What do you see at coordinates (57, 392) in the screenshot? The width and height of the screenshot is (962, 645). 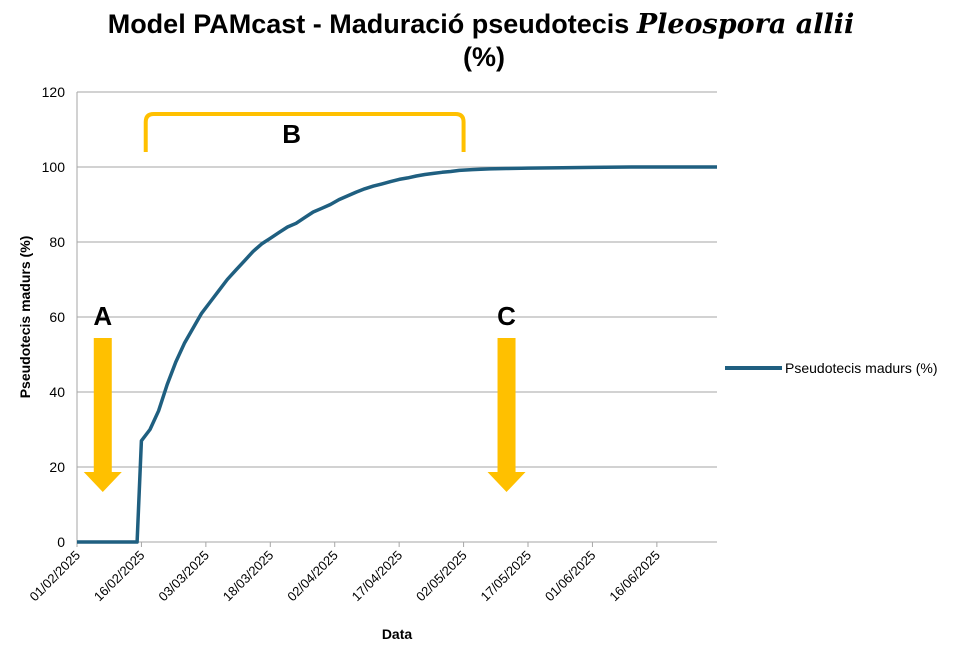 I see `y-tick-label: 40` at bounding box center [57, 392].